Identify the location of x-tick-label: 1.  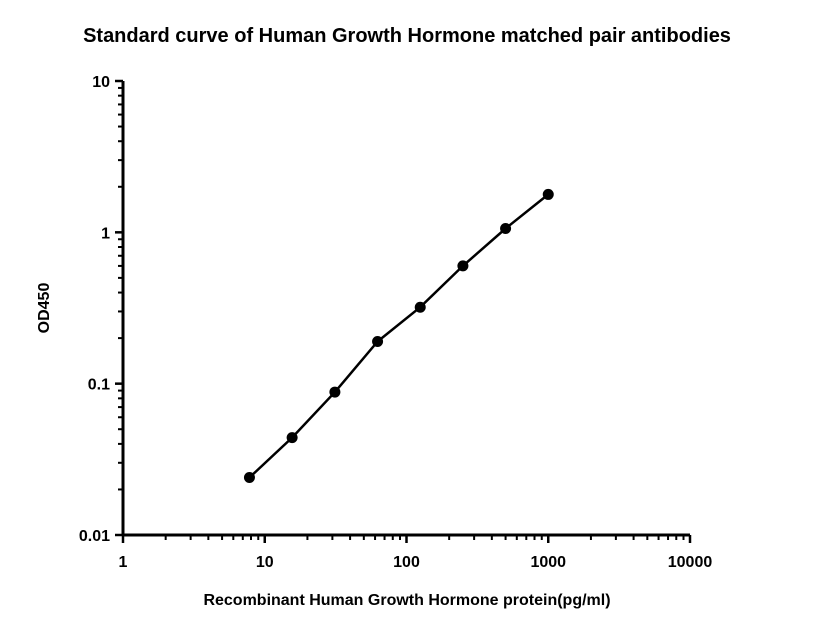
(123, 562).